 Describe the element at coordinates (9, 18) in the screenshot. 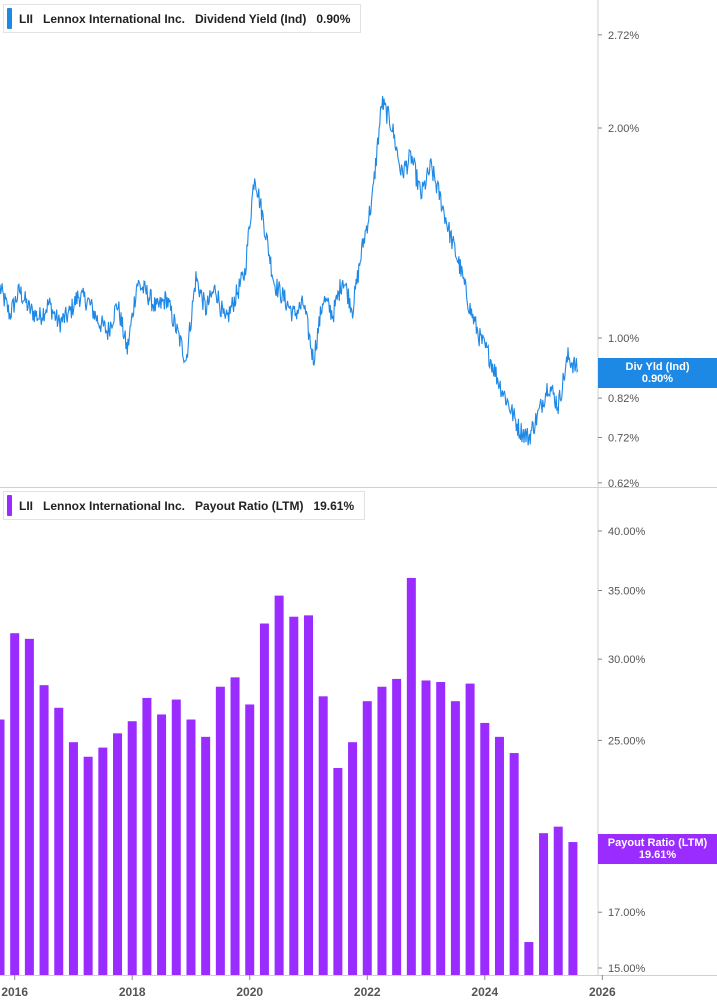

I see `yield-swatch` at that location.